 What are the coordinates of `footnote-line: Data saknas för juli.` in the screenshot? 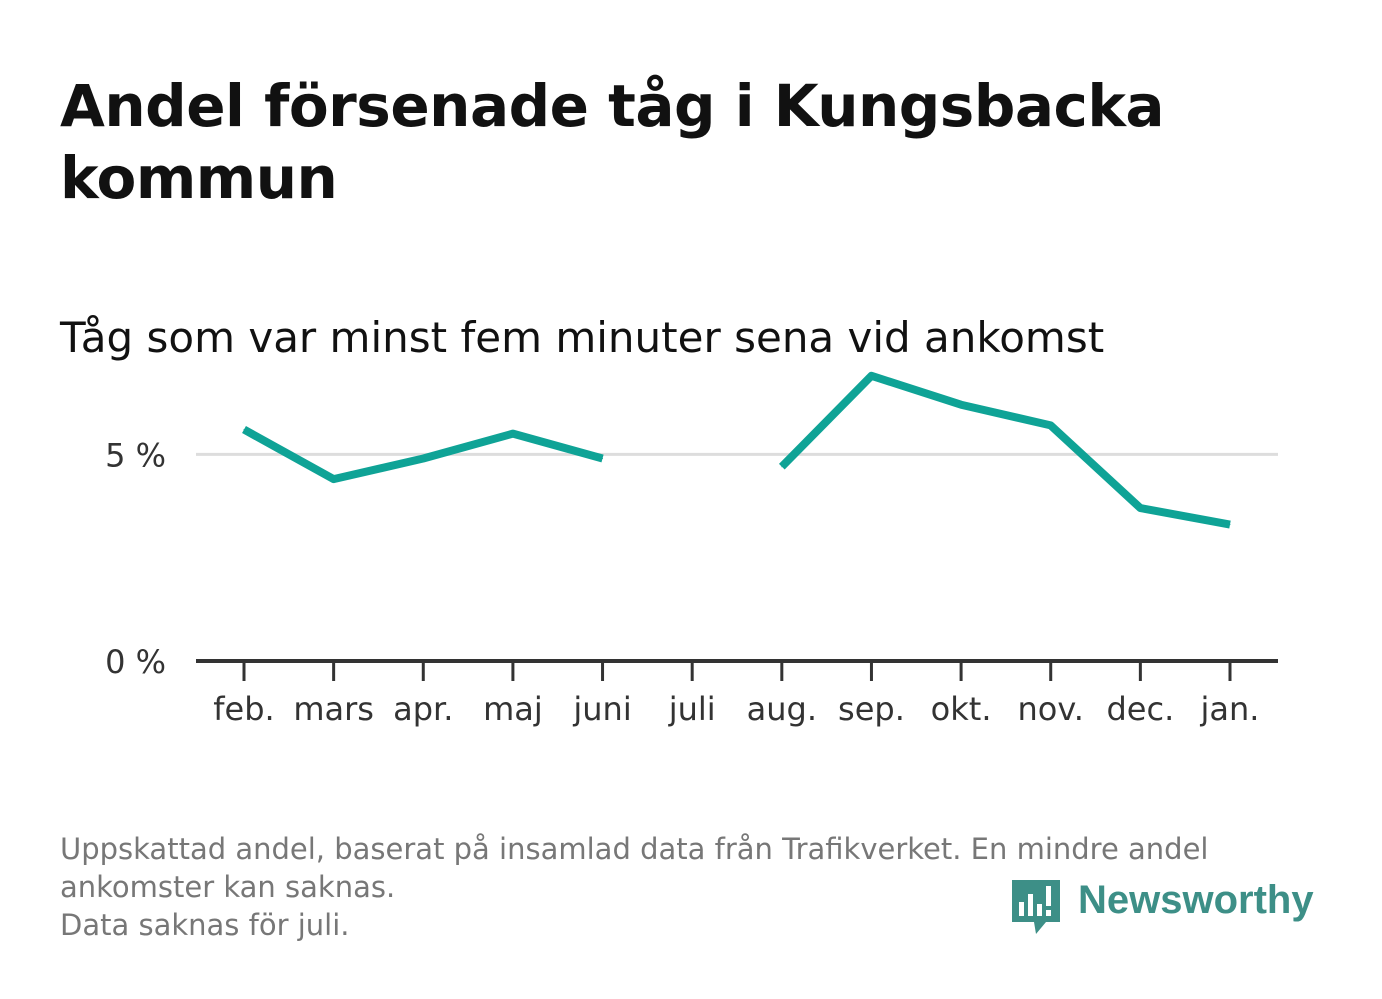 It's located at (205, 925).